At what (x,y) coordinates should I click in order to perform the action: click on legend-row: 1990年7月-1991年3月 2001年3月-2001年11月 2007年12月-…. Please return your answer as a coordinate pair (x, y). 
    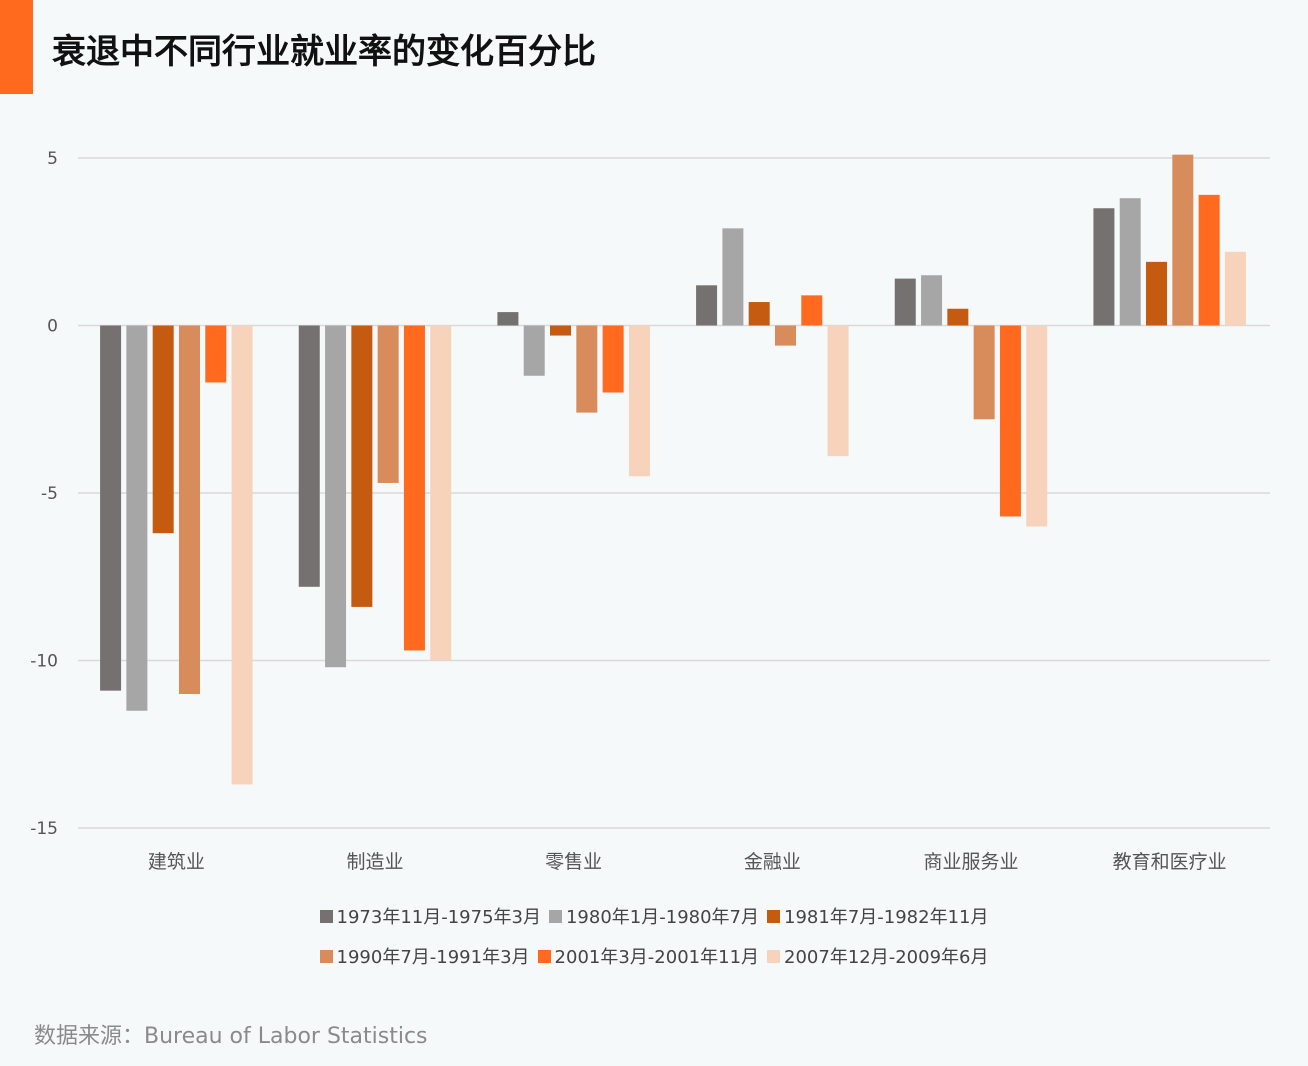
    Looking at the image, I should click on (654, 956).